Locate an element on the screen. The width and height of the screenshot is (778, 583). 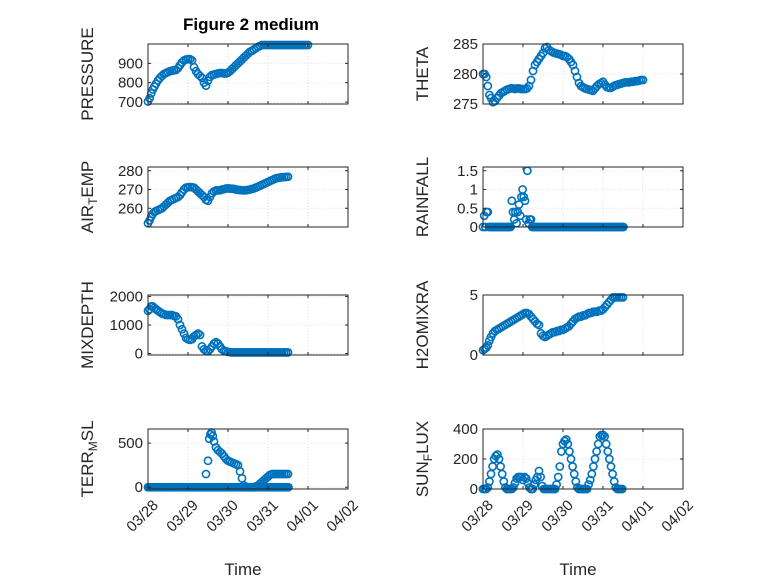
panel-terr-msl-ylabel: TERRMSL is located at coordinates (89, 458).